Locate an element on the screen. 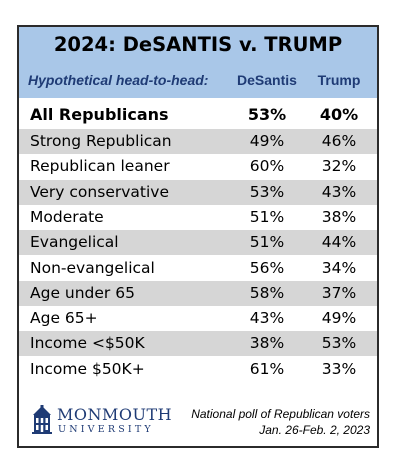  poll-date-note: Jan. 26-Feb. 2, 2023 is located at coordinates (314, 430).